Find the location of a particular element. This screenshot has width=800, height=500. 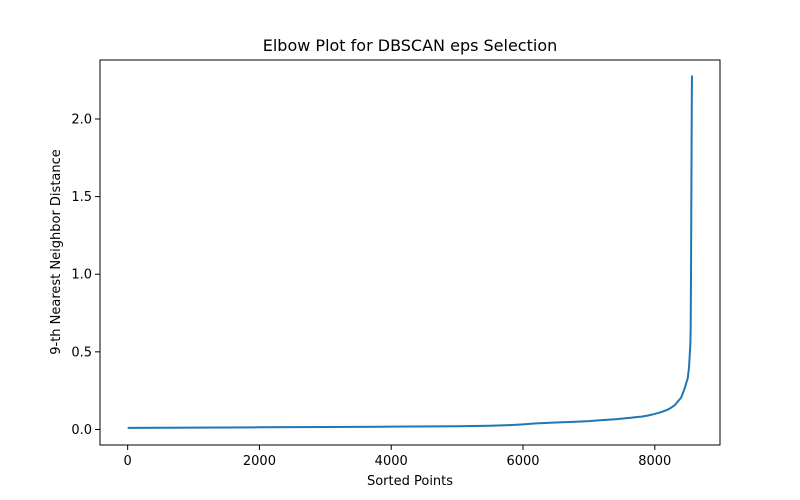

y-tick-label: 1.0 is located at coordinates (81, 275).